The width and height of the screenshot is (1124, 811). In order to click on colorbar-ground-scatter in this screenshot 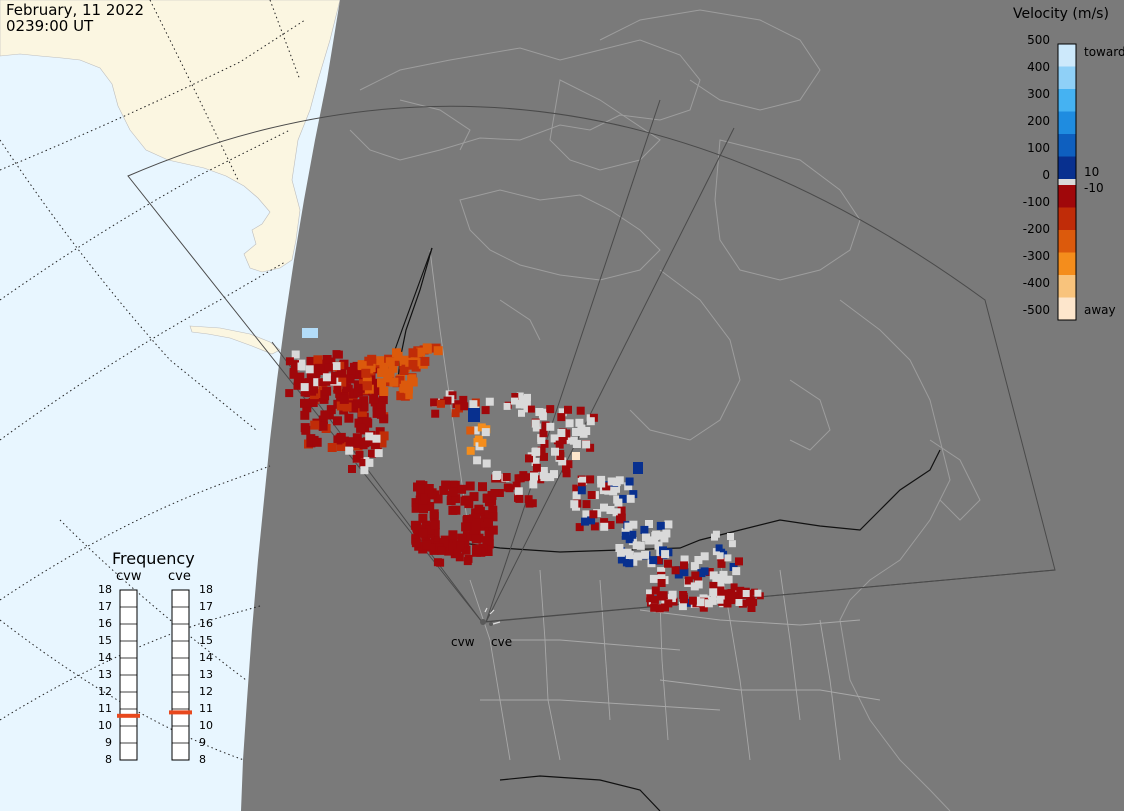, I will do `click(1067, 182)`.